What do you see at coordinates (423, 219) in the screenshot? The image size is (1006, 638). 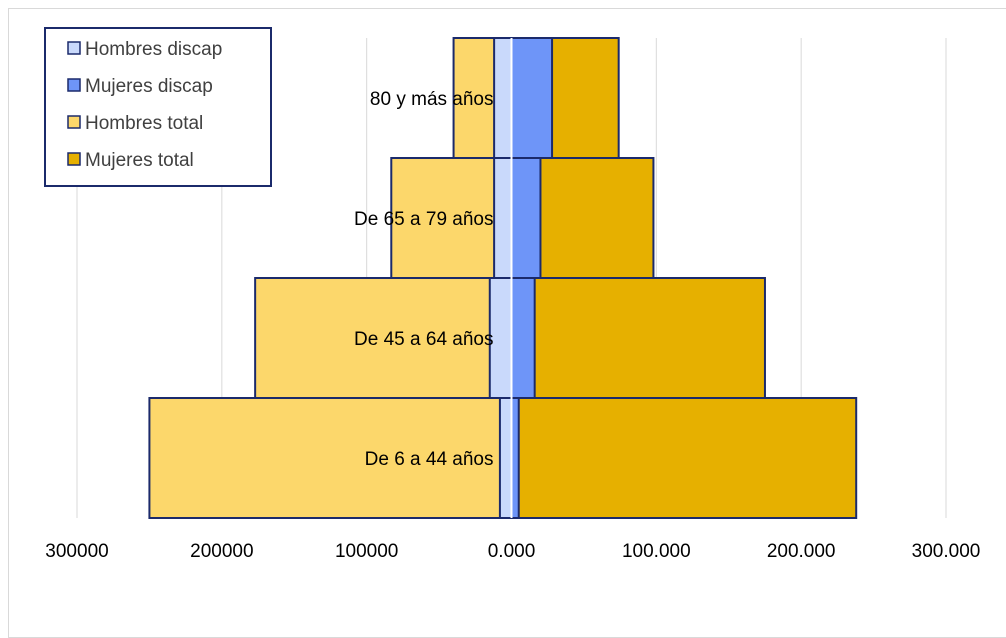 I see `category-label: De 65 a 79 años` at bounding box center [423, 219].